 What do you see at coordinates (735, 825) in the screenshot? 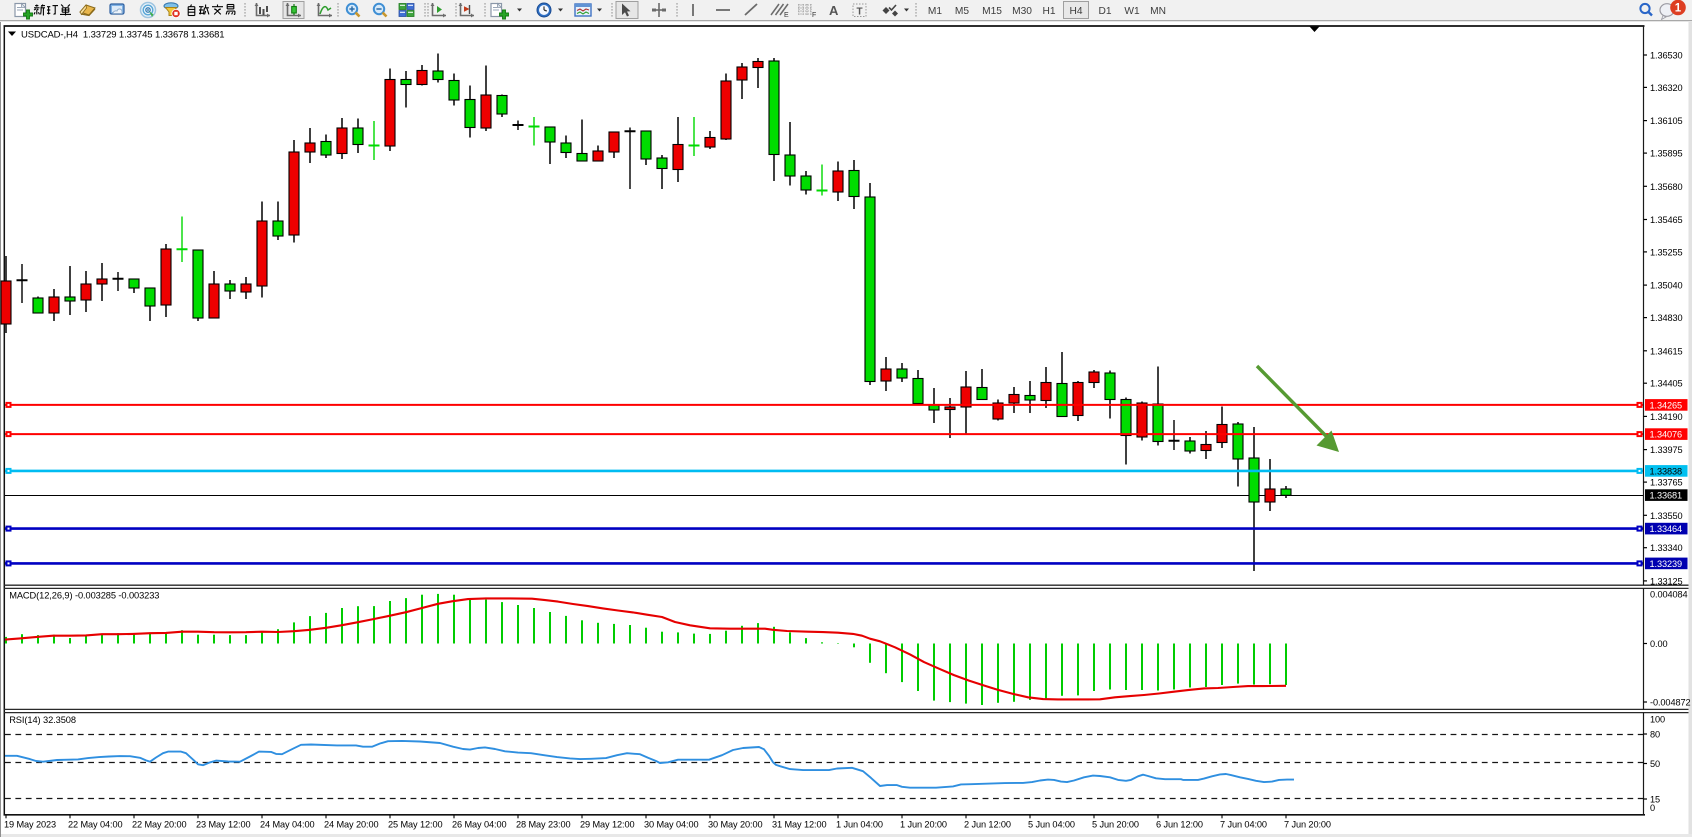
I see `svg-text: 30 May 20:00` at bounding box center [735, 825].